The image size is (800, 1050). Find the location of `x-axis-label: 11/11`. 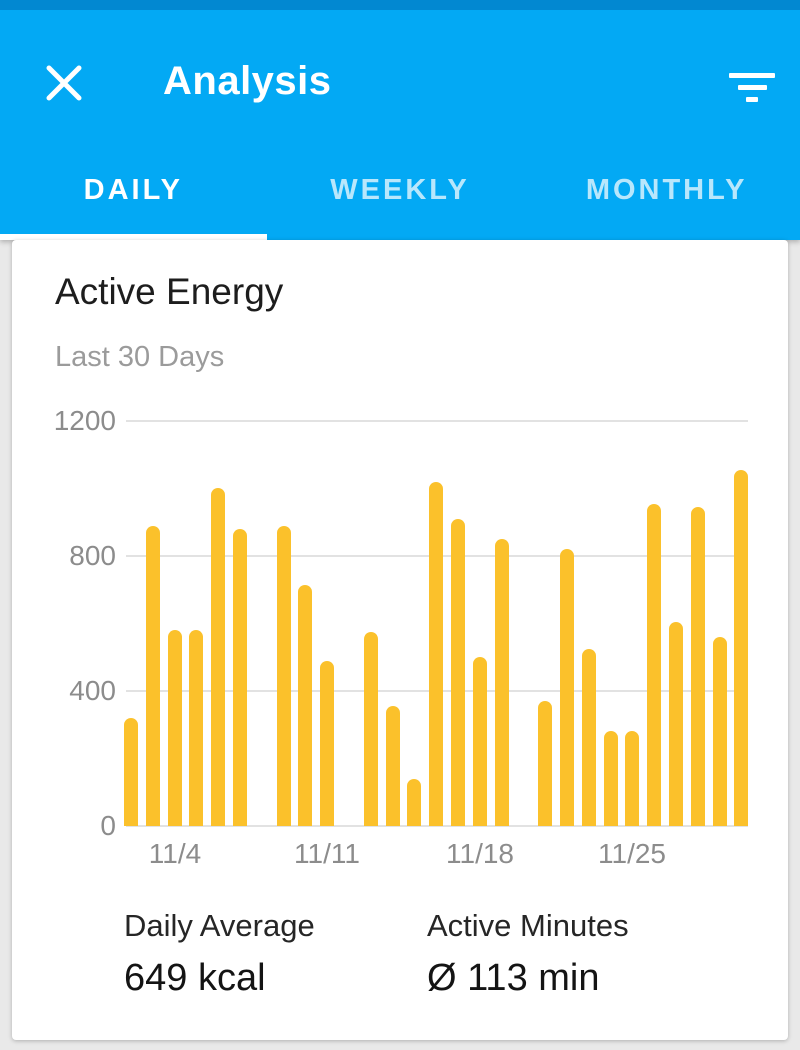

x-axis-label: 11/11 is located at coordinates (327, 853).